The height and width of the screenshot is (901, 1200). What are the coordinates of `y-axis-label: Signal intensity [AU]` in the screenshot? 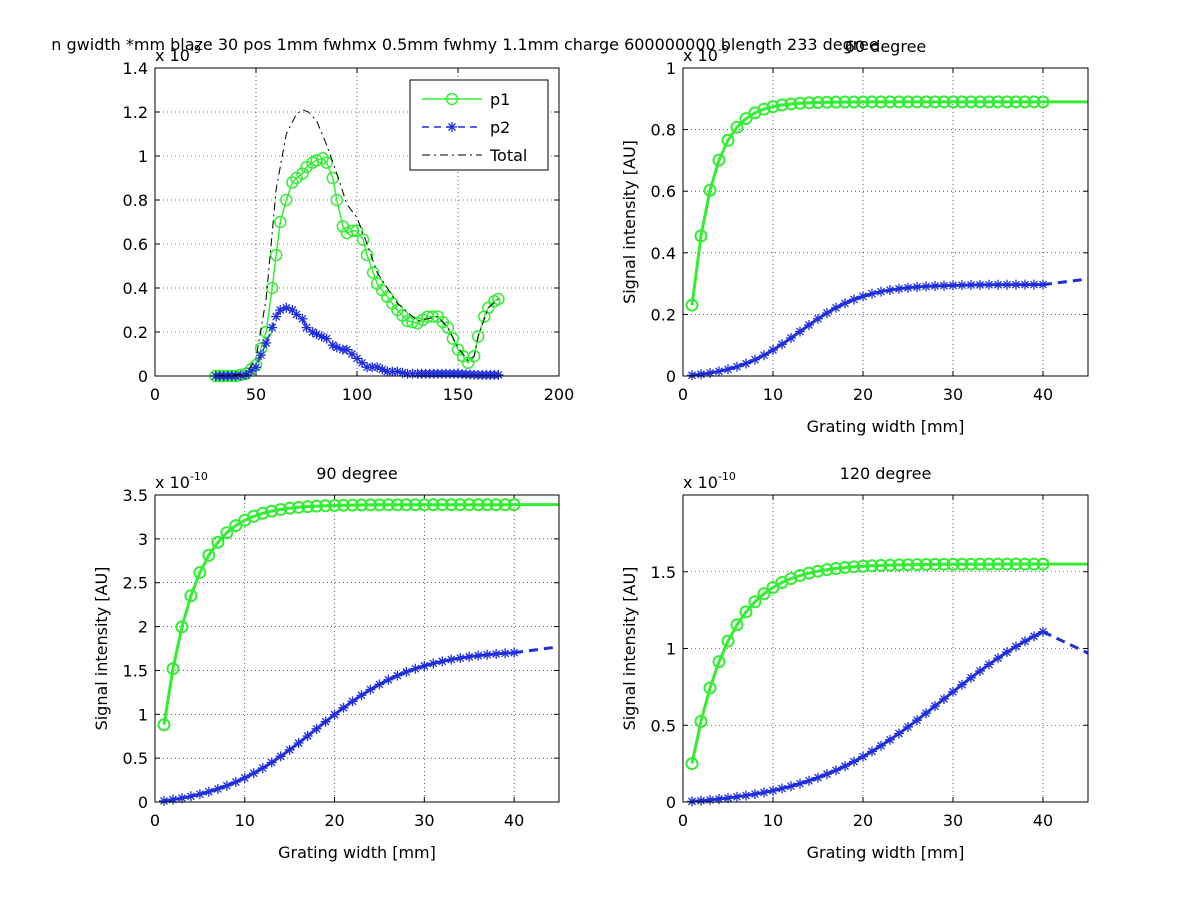 It's located at (101, 649).